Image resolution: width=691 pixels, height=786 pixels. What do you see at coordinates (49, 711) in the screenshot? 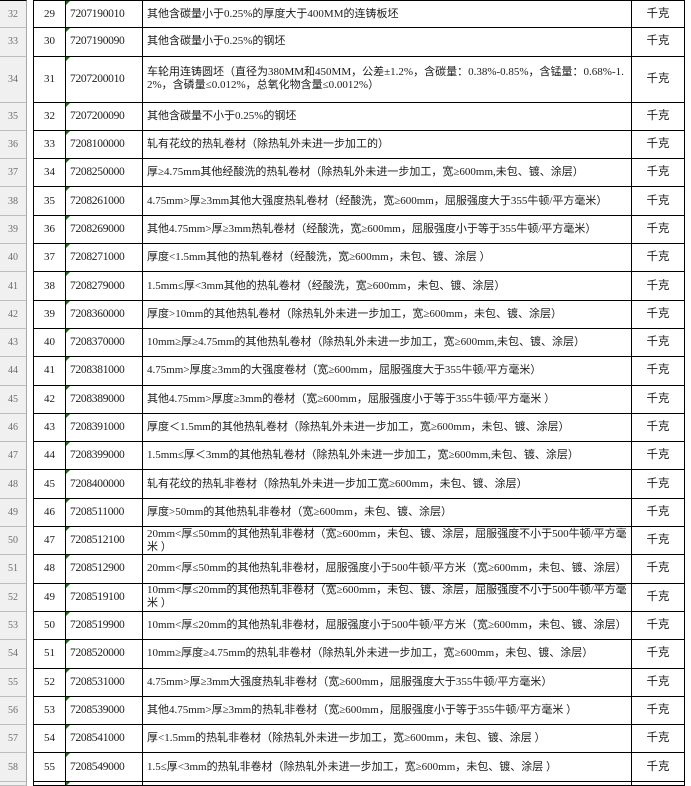
I see `sequence-cell: 53` at bounding box center [49, 711].